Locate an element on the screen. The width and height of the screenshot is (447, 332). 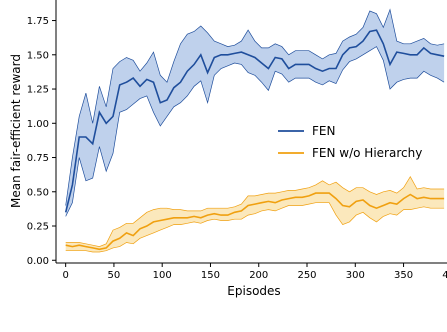
x-tick-label: 250 is located at coordinates (306, 275).